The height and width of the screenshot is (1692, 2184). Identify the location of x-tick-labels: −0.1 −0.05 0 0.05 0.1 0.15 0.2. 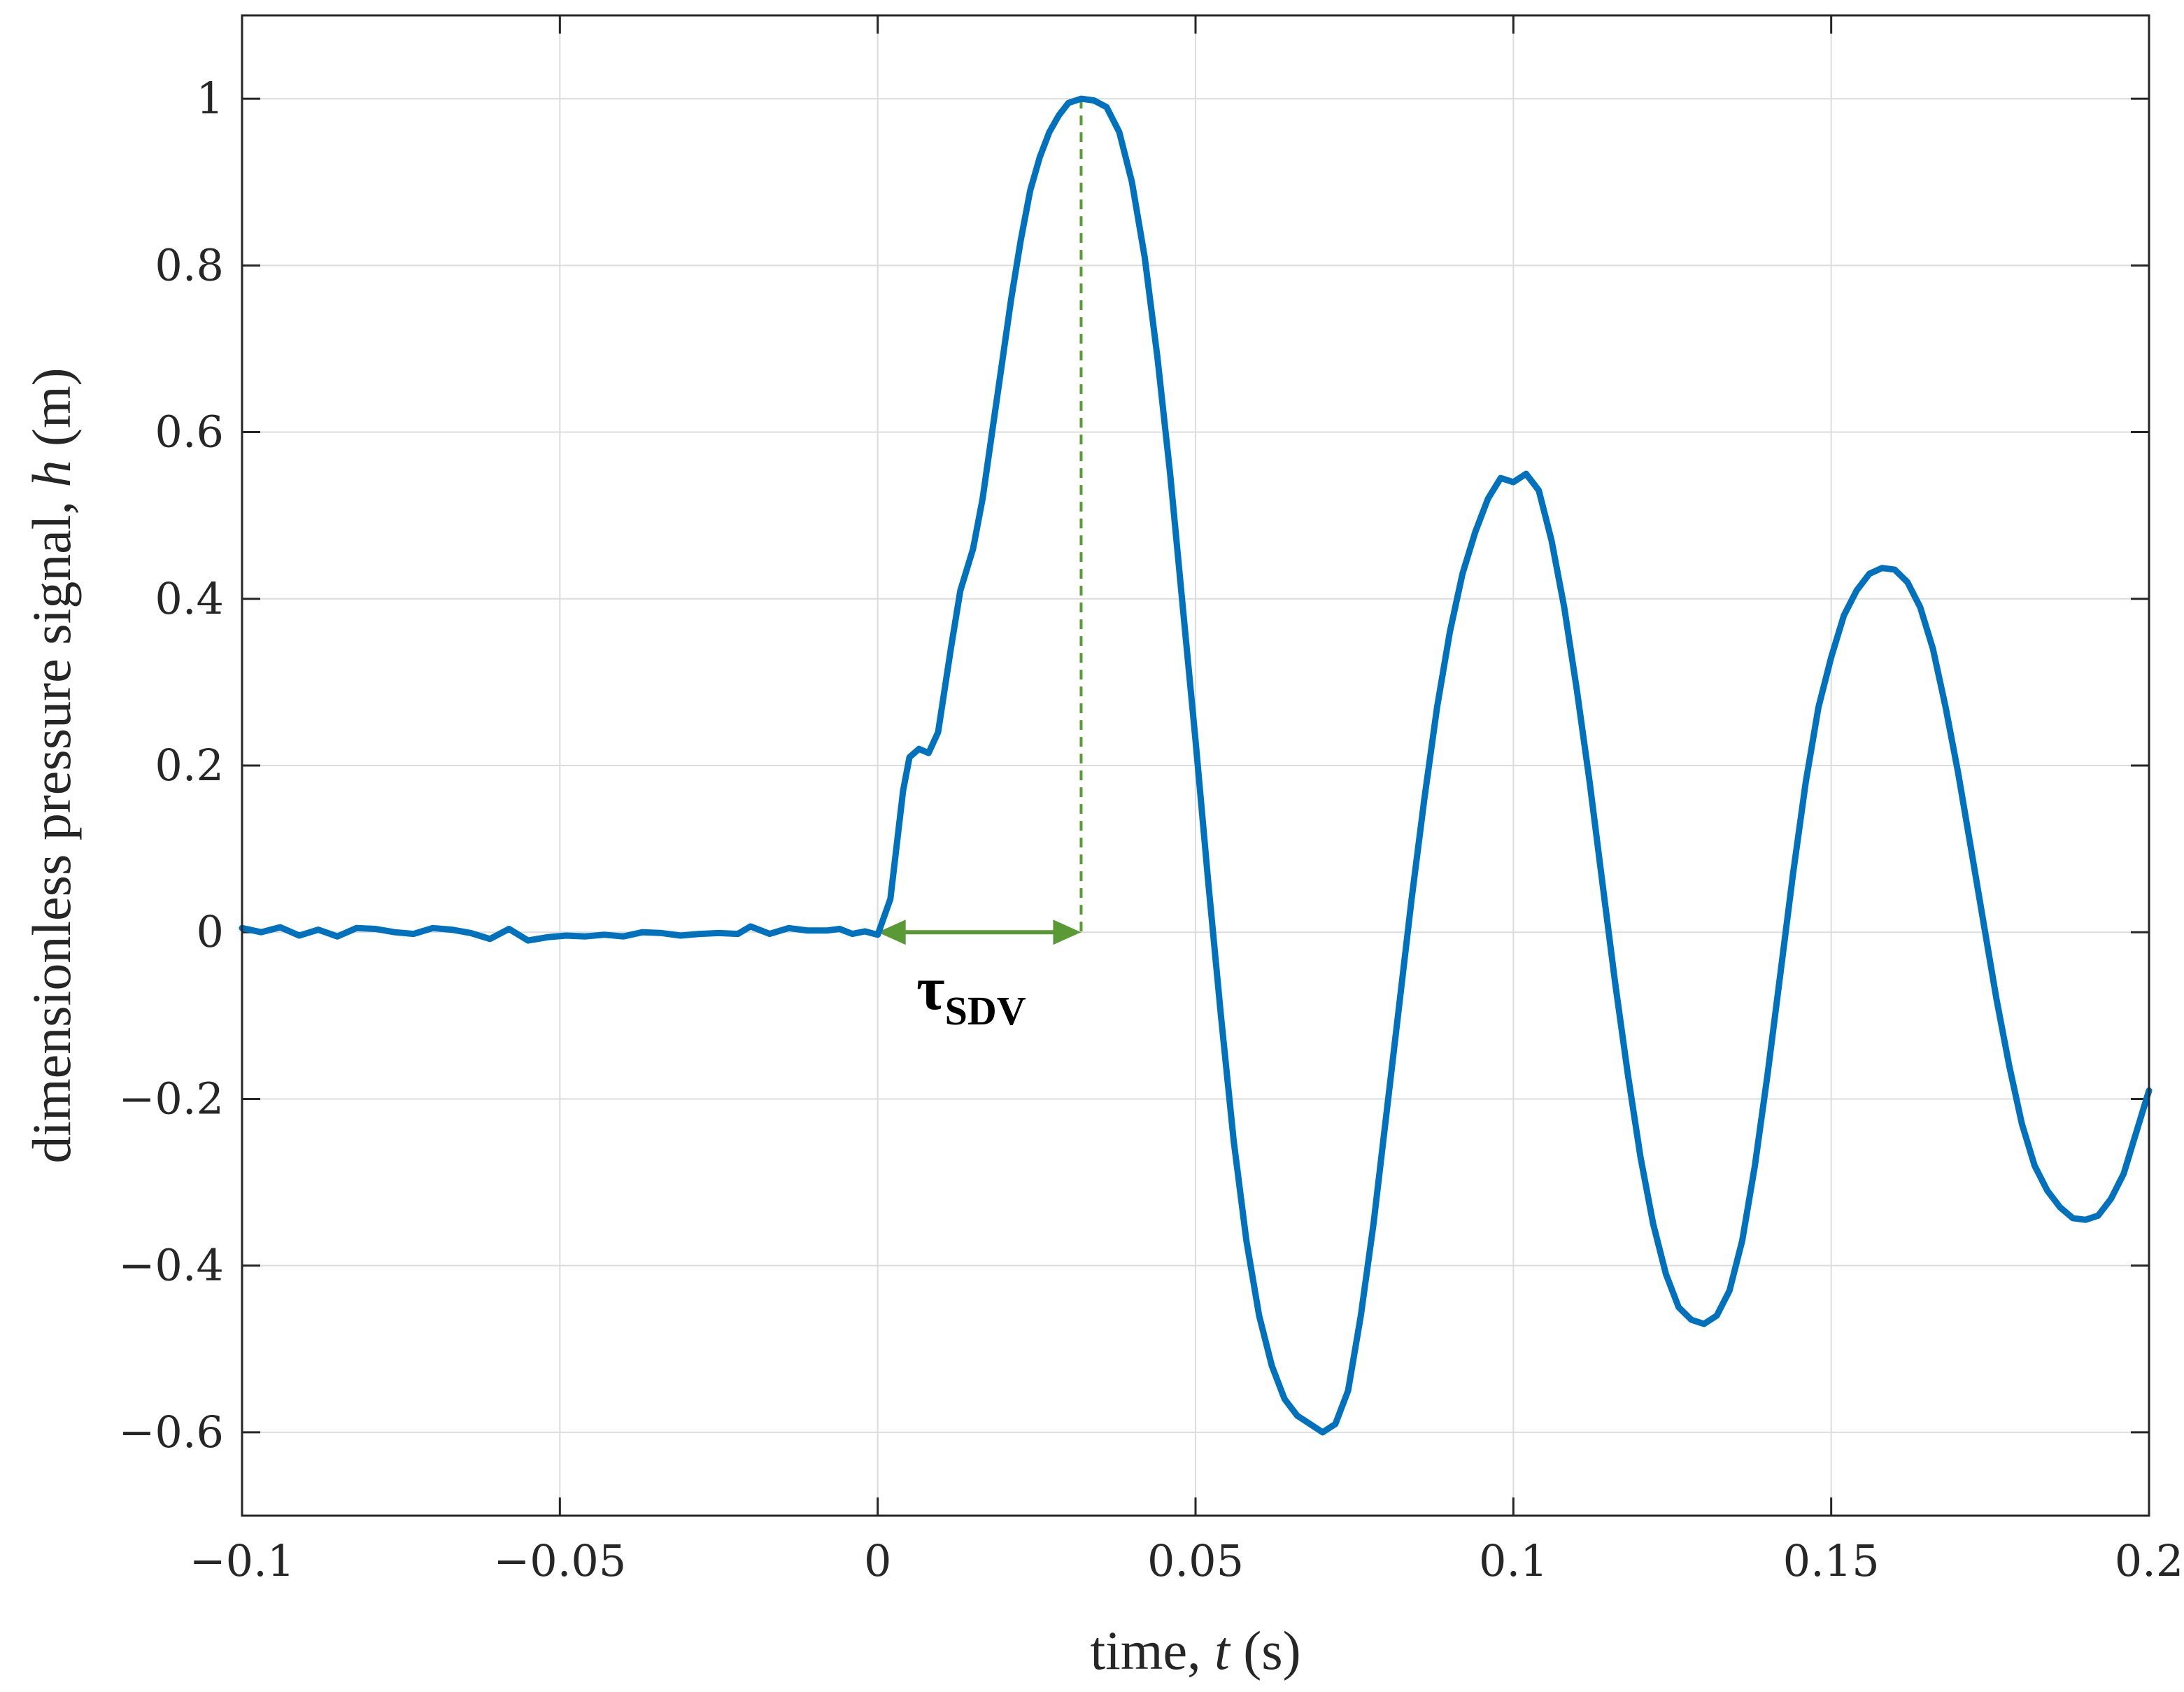
(1187, 1560).